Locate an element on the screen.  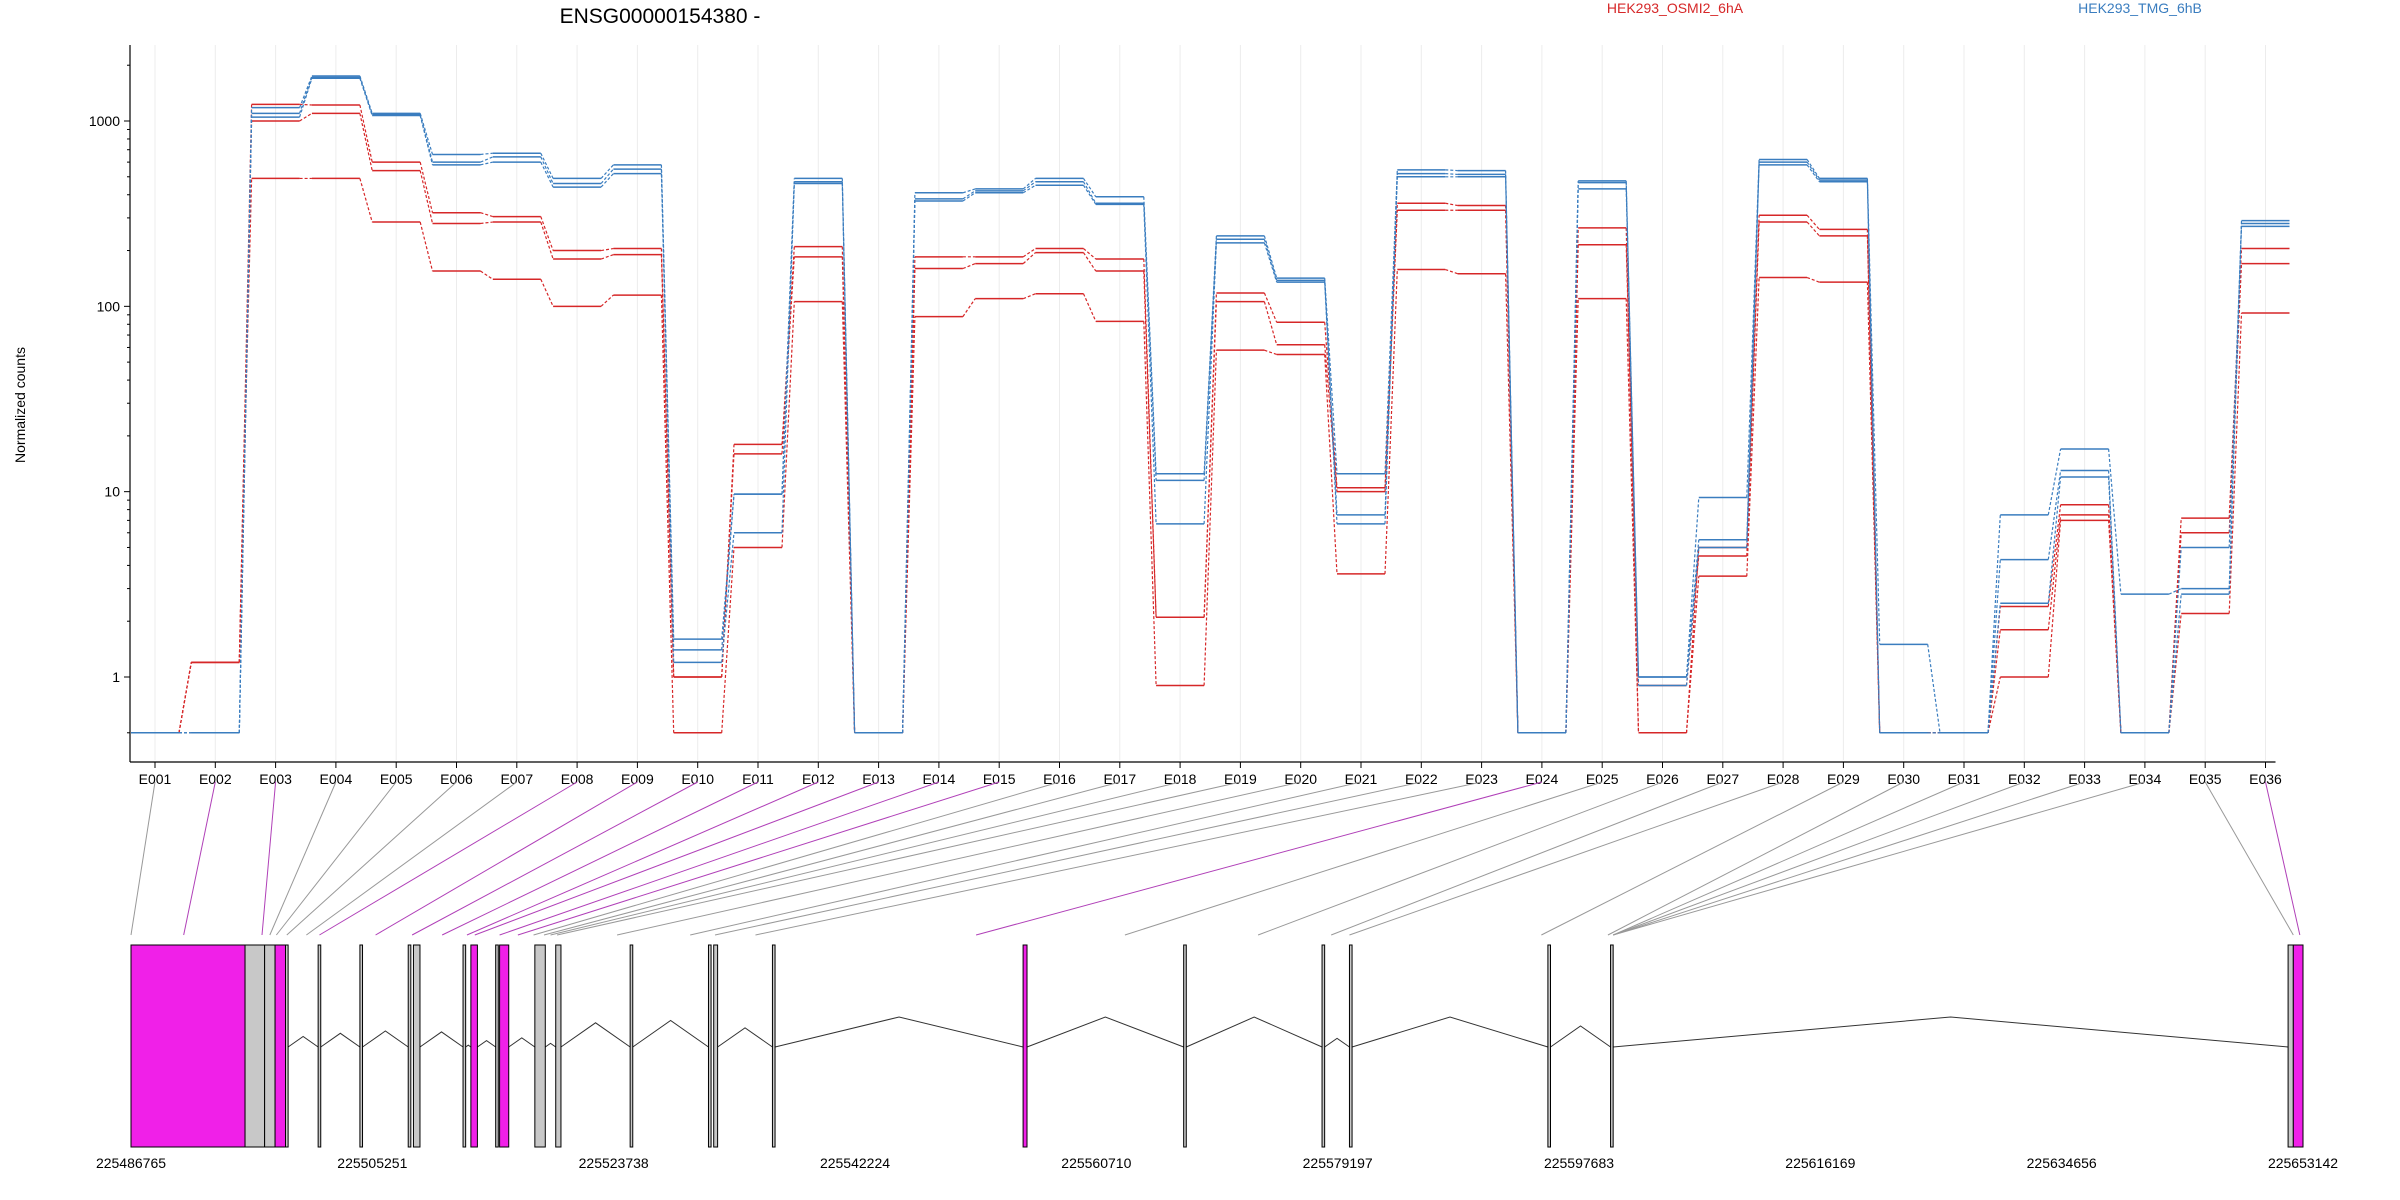
x-tick-label: E032 is located at coordinates (2024, 779).